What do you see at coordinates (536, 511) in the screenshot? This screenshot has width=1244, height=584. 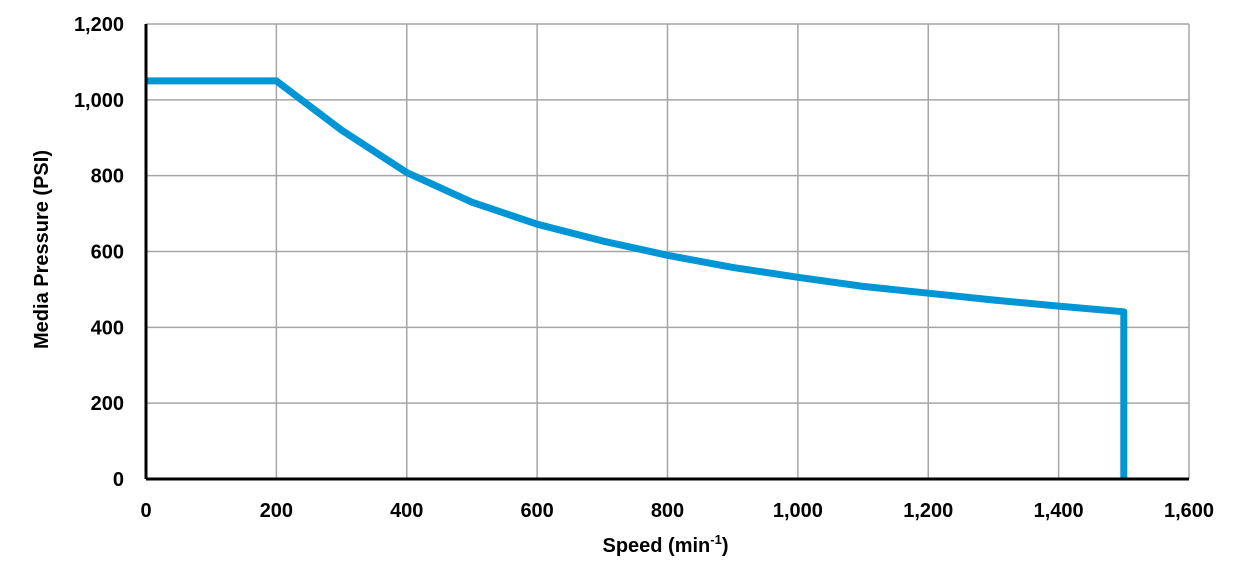 I see `x-tick-label: 600` at bounding box center [536, 511].